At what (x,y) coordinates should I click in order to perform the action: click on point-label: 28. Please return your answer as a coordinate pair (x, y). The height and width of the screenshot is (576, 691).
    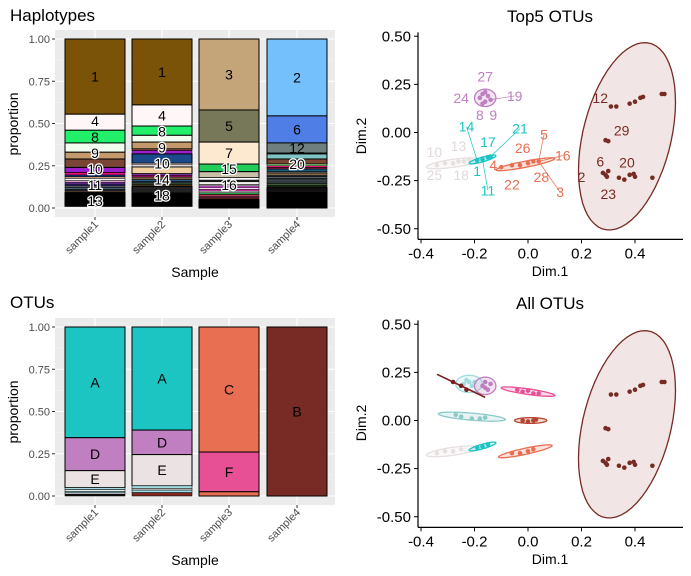
    Looking at the image, I should click on (542, 177).